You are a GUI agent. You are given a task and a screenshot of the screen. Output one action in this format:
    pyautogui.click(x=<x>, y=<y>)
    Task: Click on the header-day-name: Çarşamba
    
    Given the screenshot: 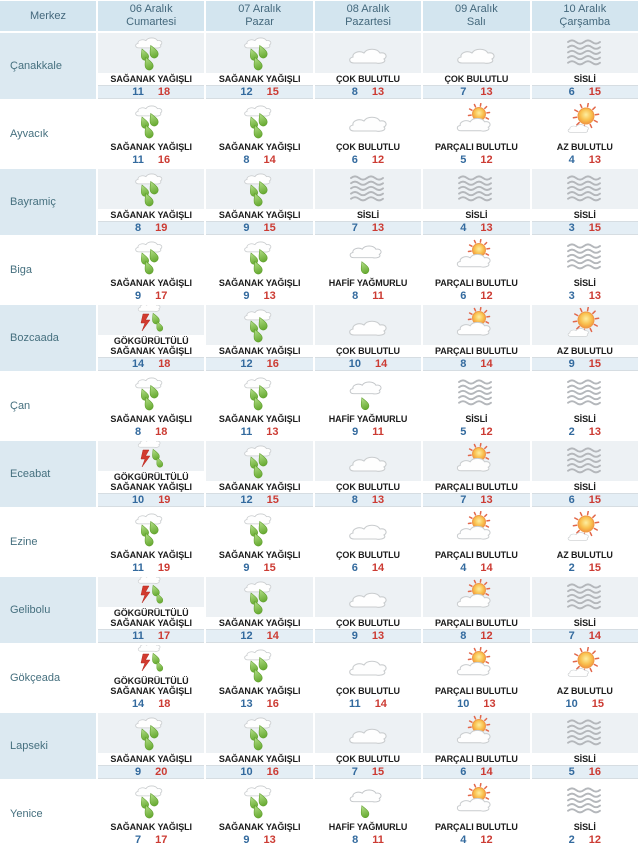 What is the action you would take?
    pyautogui.click(x=585, y=22)
    